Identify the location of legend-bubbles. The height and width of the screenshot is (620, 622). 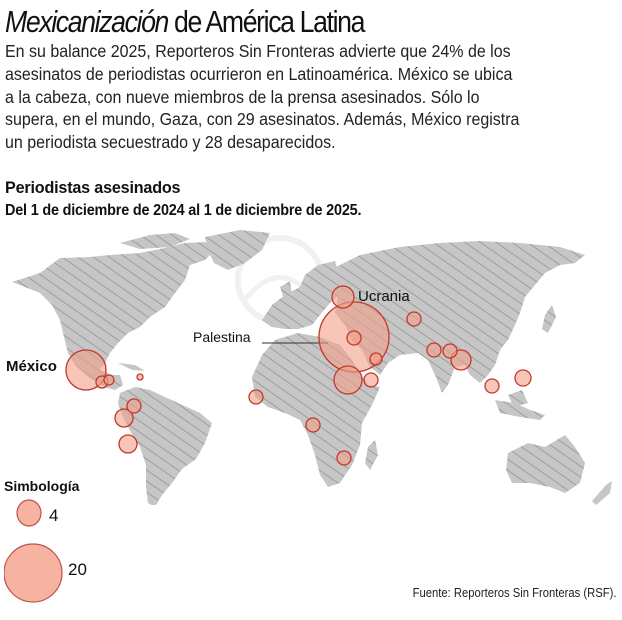
(33, 551).